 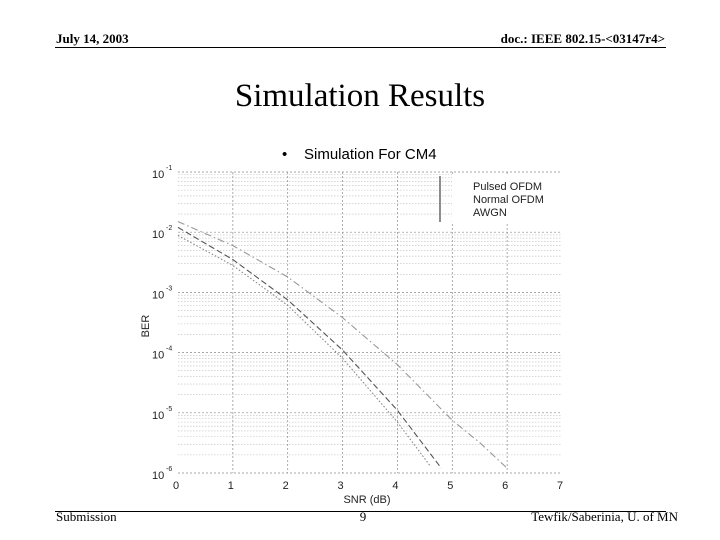 I want to click on page-number: 9, so click(x=363, y=516).